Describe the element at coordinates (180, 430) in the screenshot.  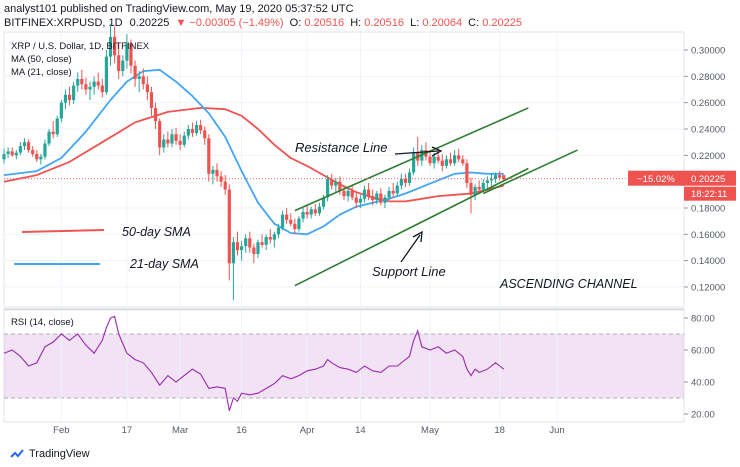
I see `time-tick-label: Mar` at that location.